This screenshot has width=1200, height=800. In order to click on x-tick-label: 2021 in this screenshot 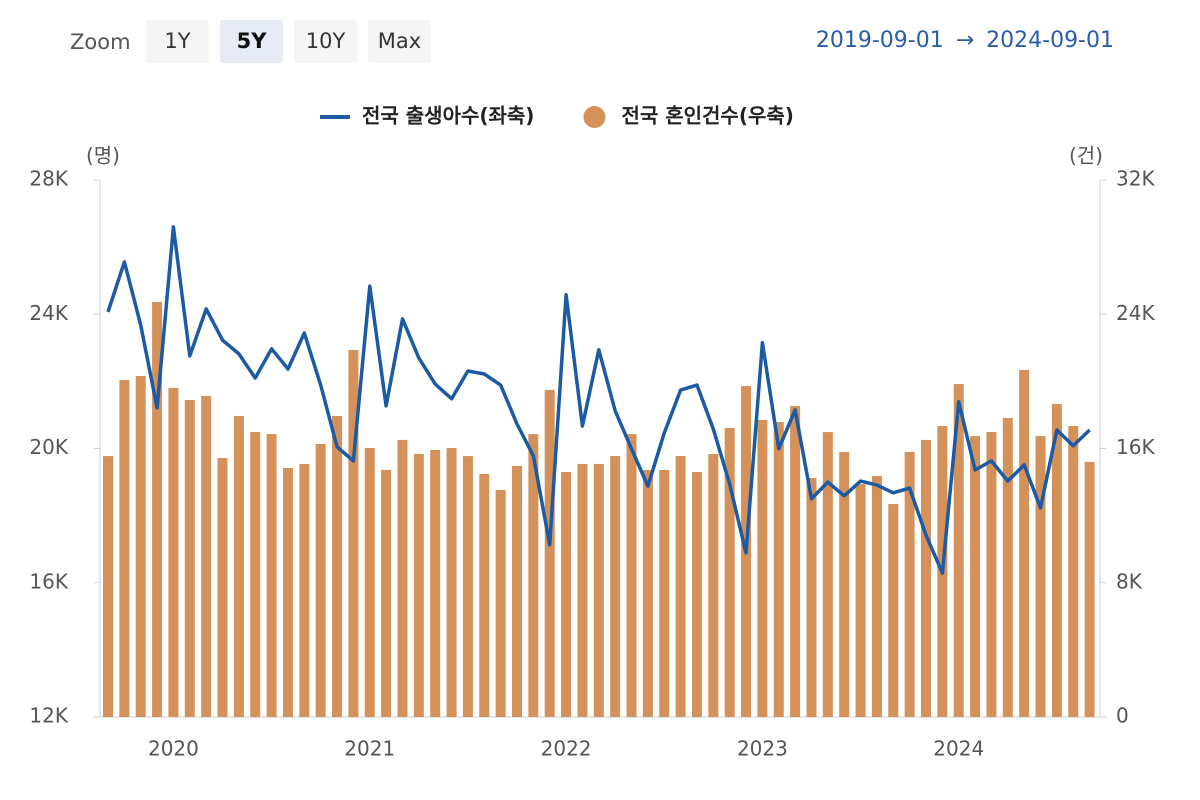, I will do `click(369, 749)`.